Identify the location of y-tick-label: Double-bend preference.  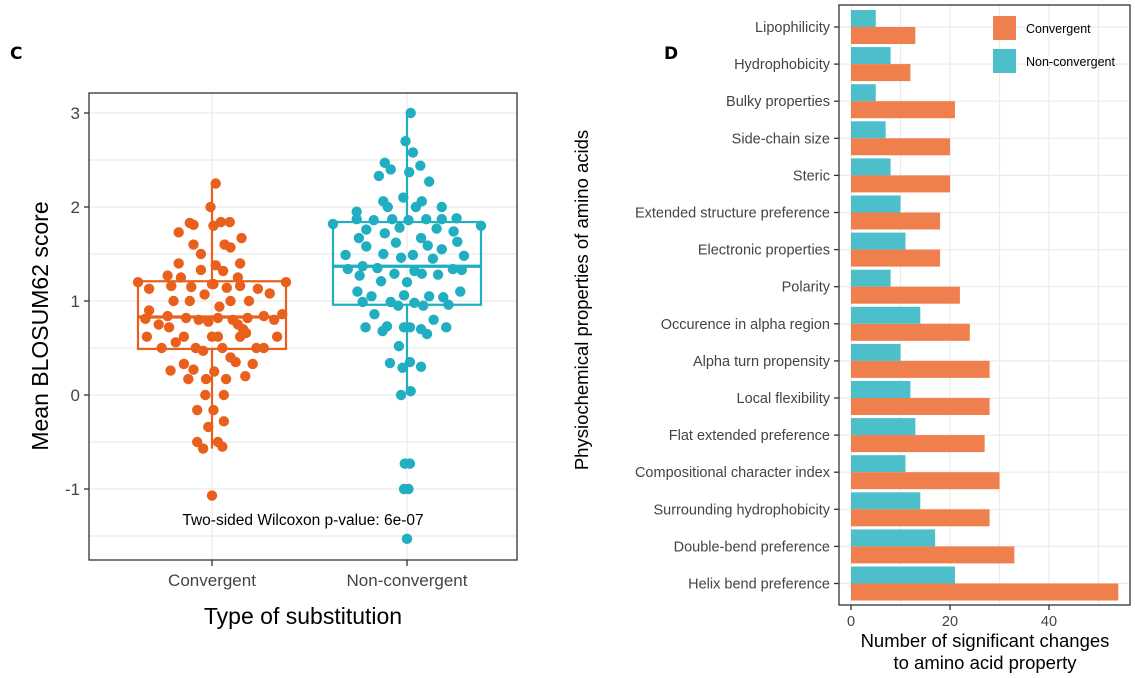
(752, 547).